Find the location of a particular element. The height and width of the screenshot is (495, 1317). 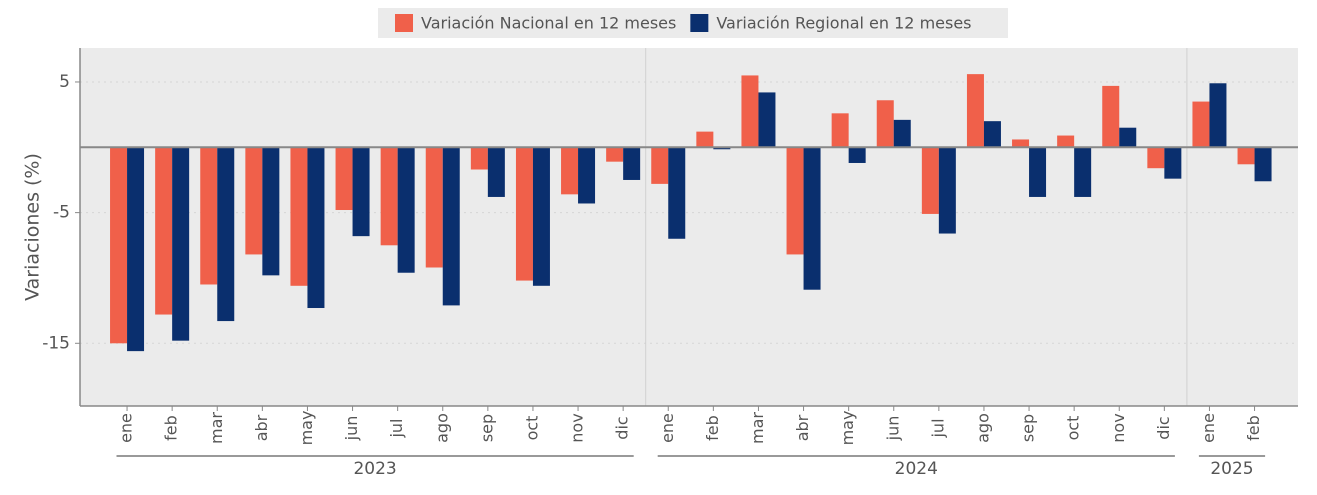

group-label: 2025 is located at coordinates (1231, 469).